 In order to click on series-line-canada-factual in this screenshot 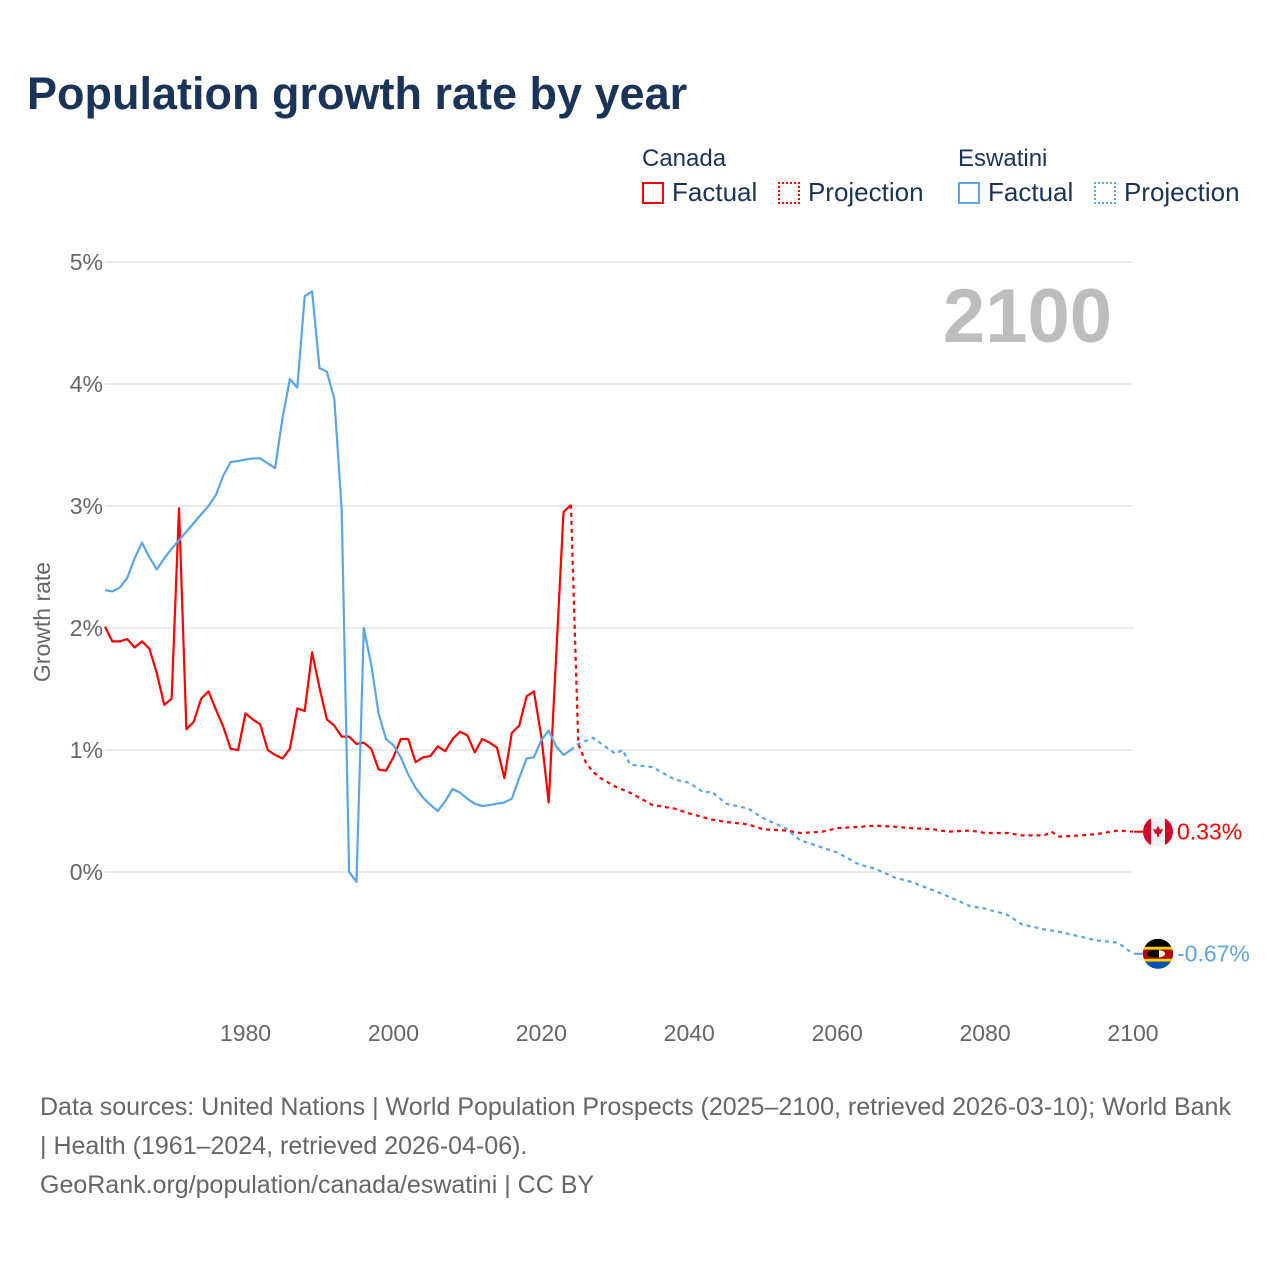, I will do `click(338, 654)`.